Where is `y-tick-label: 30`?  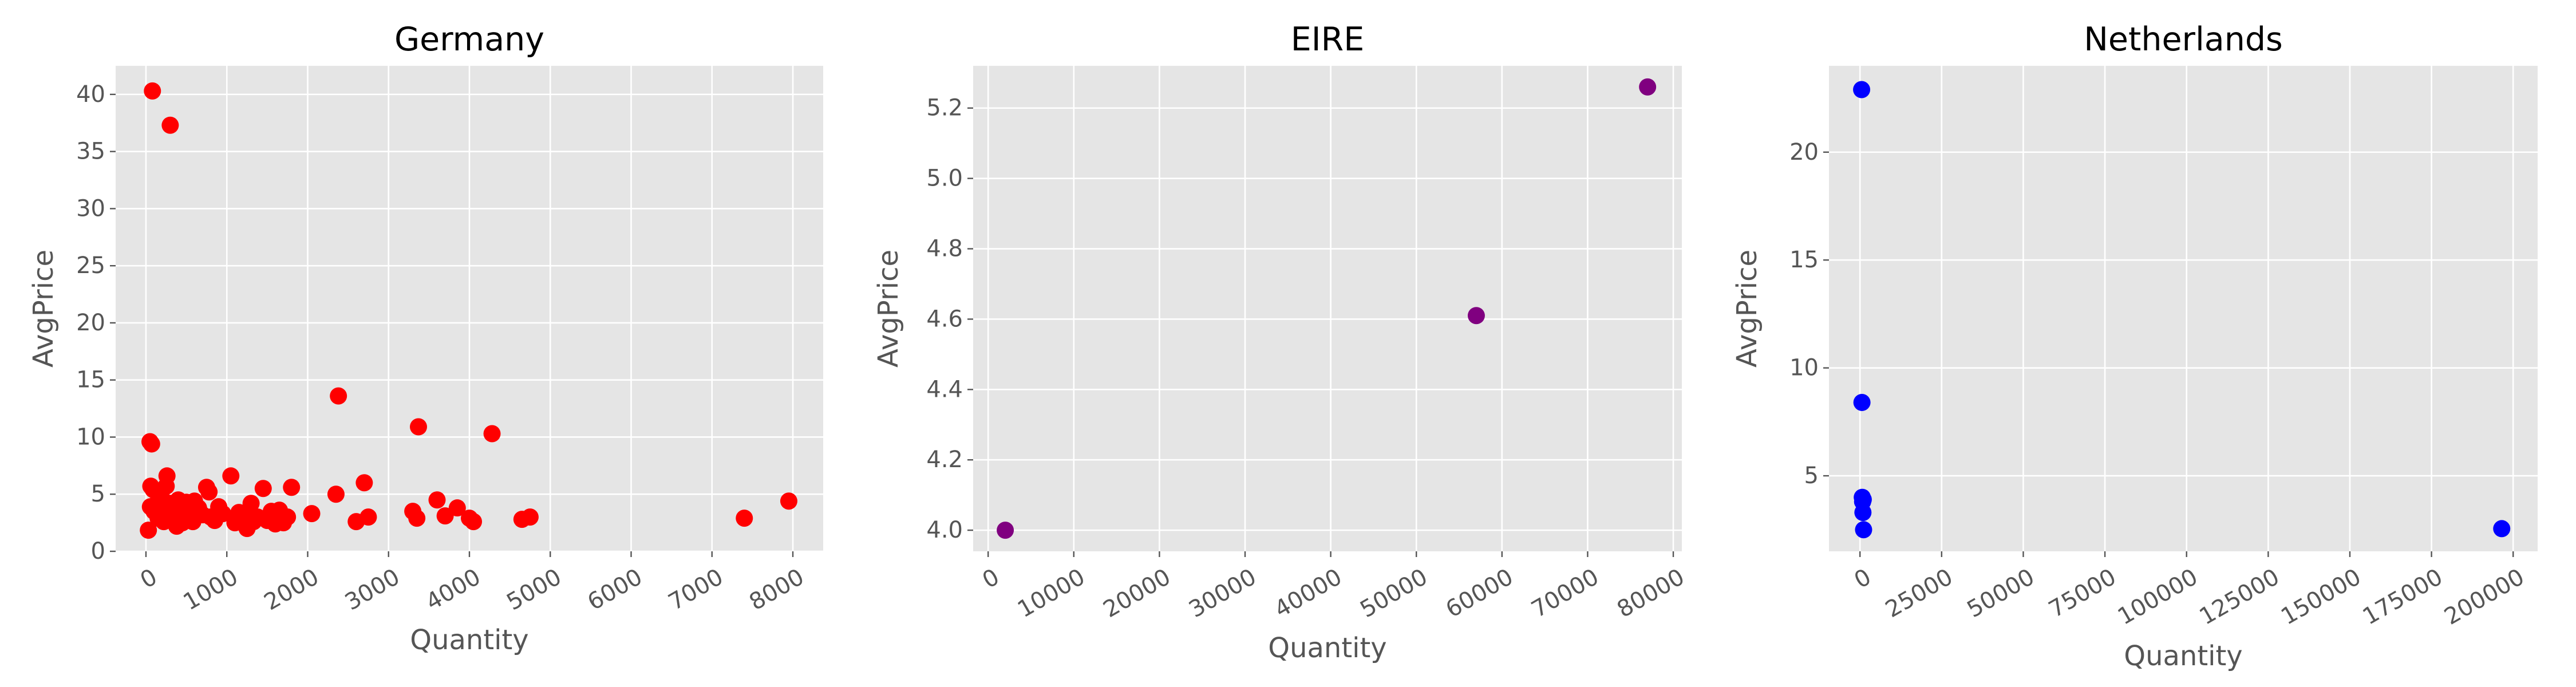
y-tick-label: 30 is located at coordinates (90, 208).